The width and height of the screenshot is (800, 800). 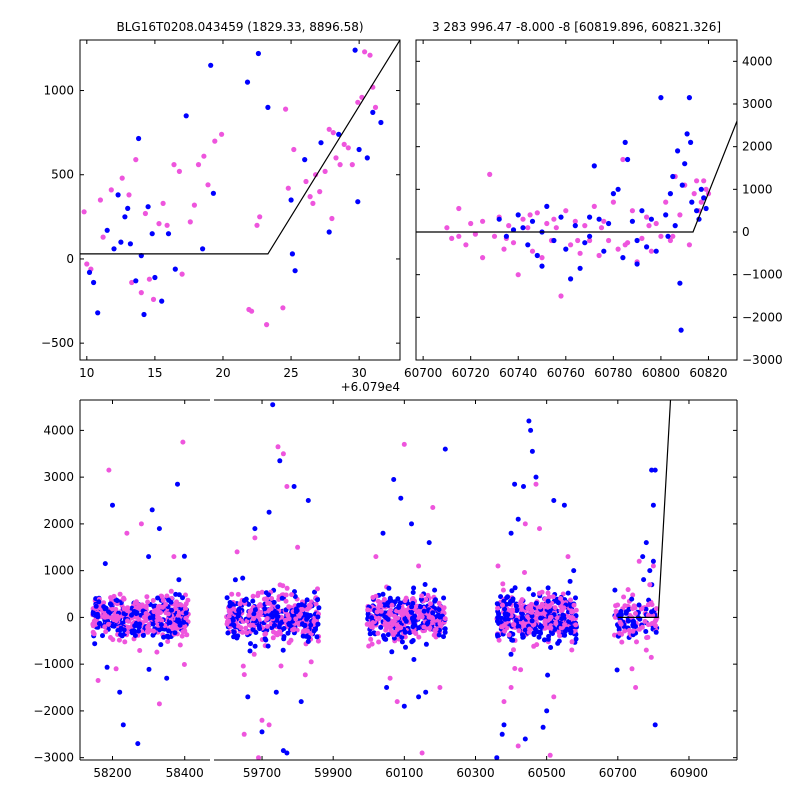 What do you see at coordinates (154, 373) in the screenshot?
I see `x-tick-label: 15` at bounding box center [154, 373].